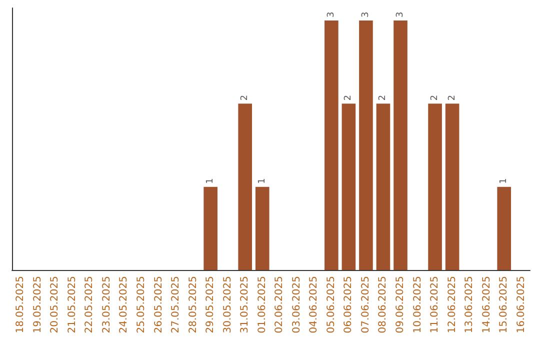 This screenshot has width=540, height=340. What do you see at coordinates (504, 305) in the screenshot?
I see `x-tick-label: 15.06.2025` at bounding box center [504, 305].